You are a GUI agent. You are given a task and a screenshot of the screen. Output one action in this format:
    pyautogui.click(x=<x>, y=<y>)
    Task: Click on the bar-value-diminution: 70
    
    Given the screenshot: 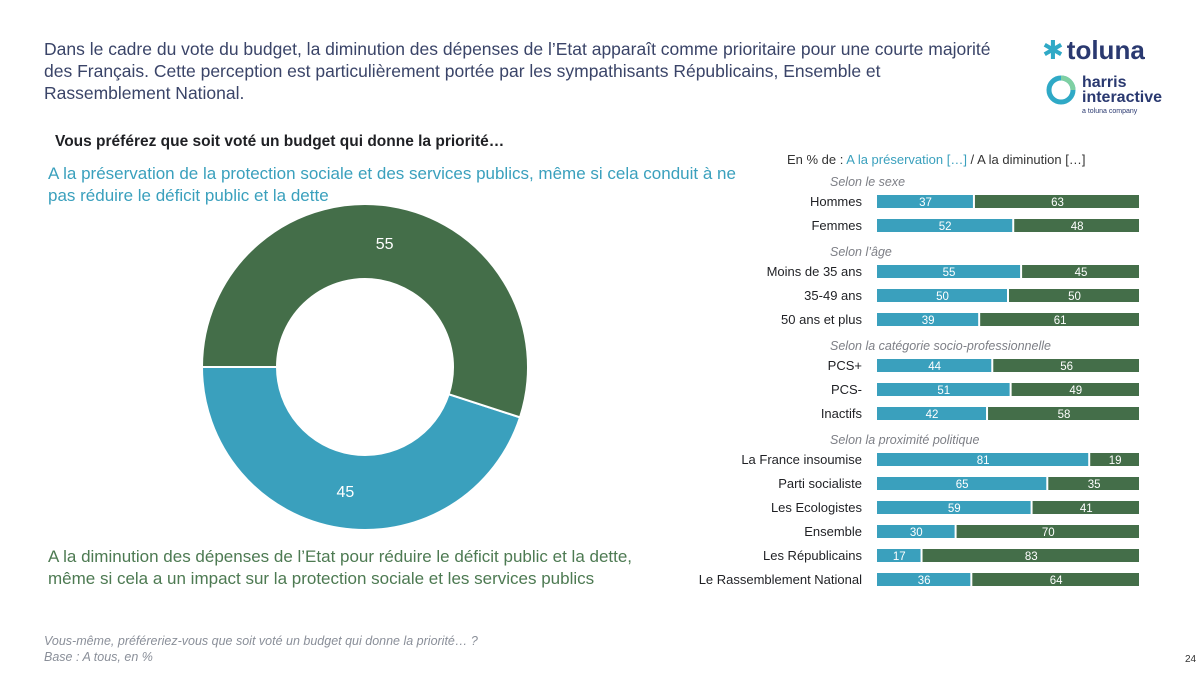 What is the action you would take?
    pyautogui.click(x=1048, y=533)
    